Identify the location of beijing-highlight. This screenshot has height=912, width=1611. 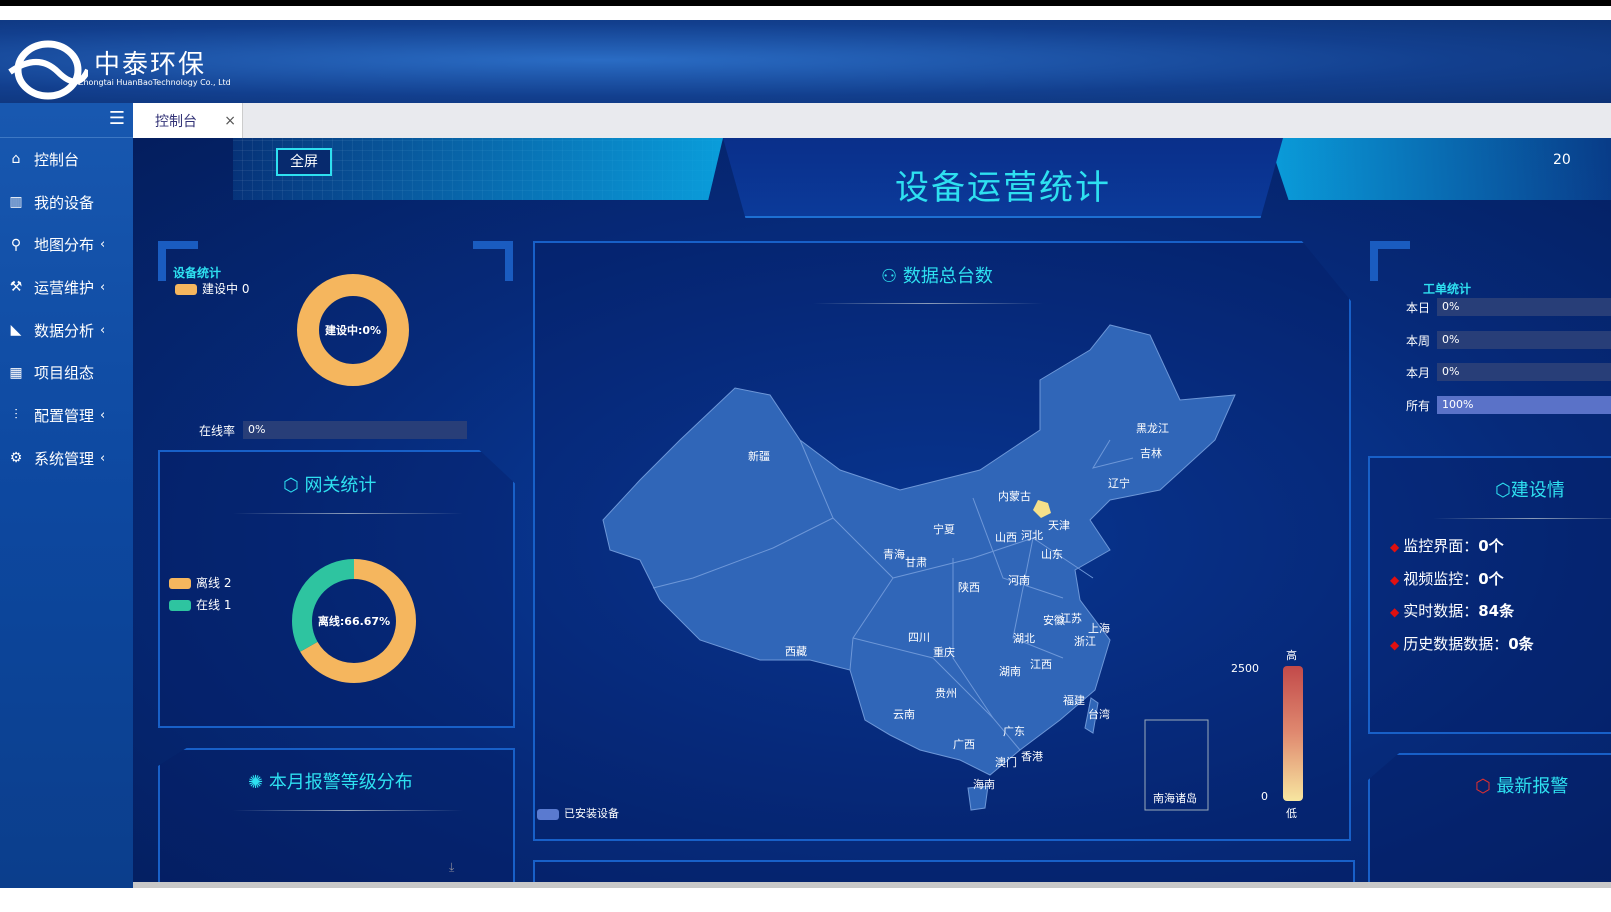
(1042, 509).